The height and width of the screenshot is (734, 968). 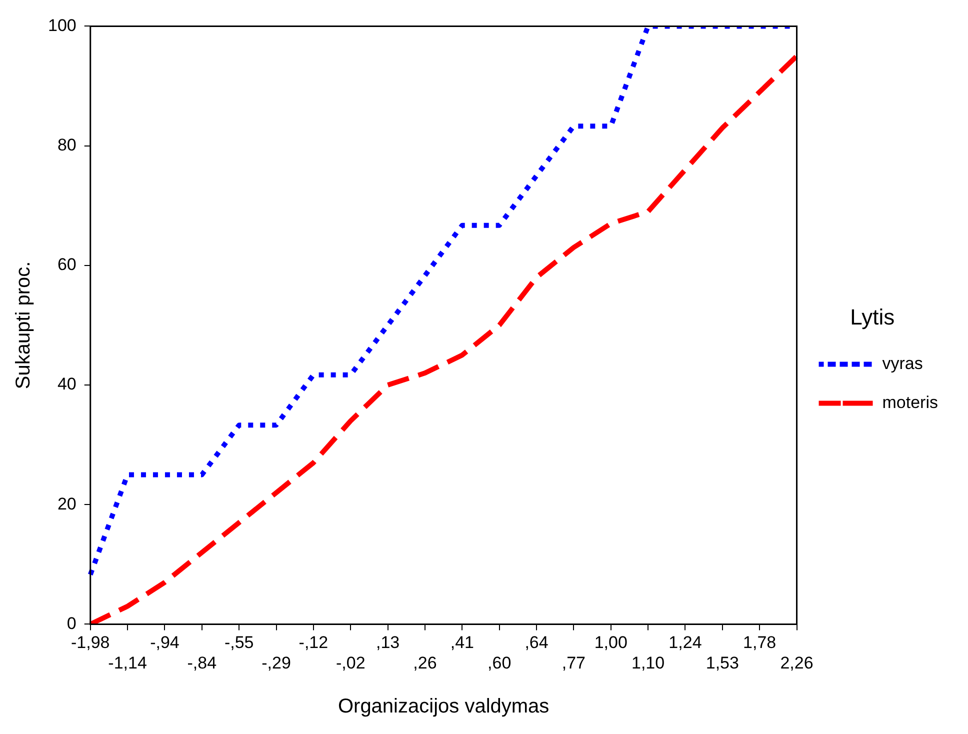 What do you see at coordinates (90, 642) in the screenshot?
I see `x-tick-label: -1,98` at bounding box center [90, 642].